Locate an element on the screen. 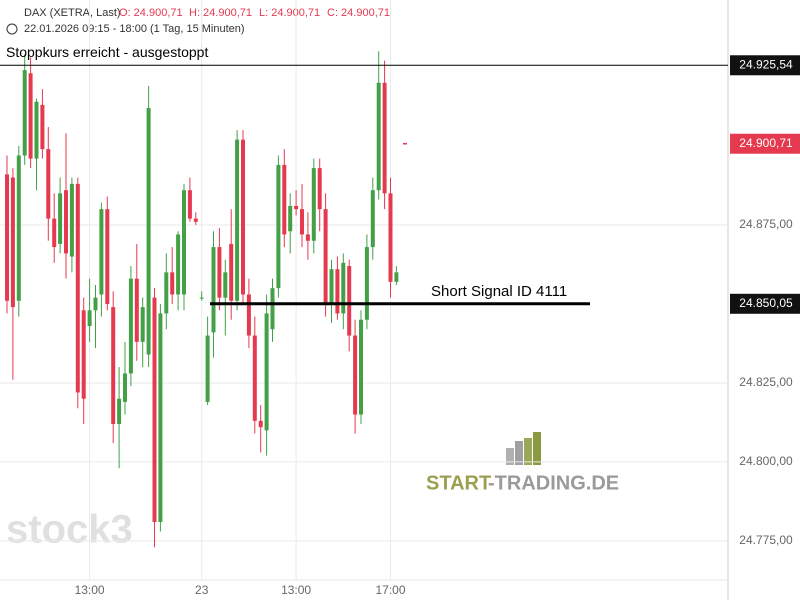 This screenshot has width=800, height=600. y-tick-label: 24.775,00 is located at coordinates (766, 540).